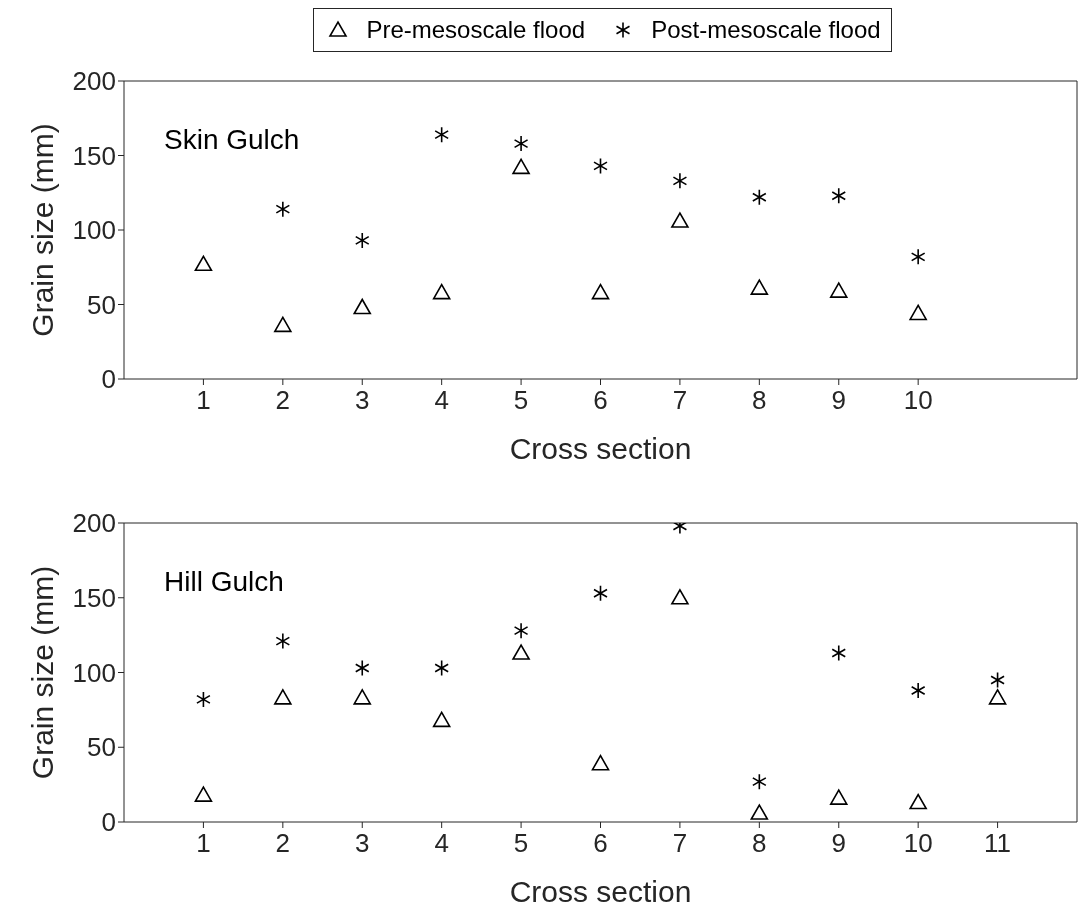  I want to click on annotation: Skin Gulch, so click(232, 140).